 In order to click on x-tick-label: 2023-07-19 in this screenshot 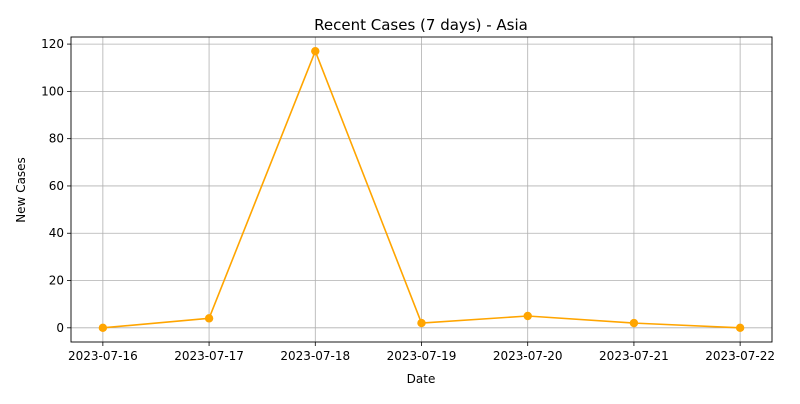, I will do `click(422, 356)`.